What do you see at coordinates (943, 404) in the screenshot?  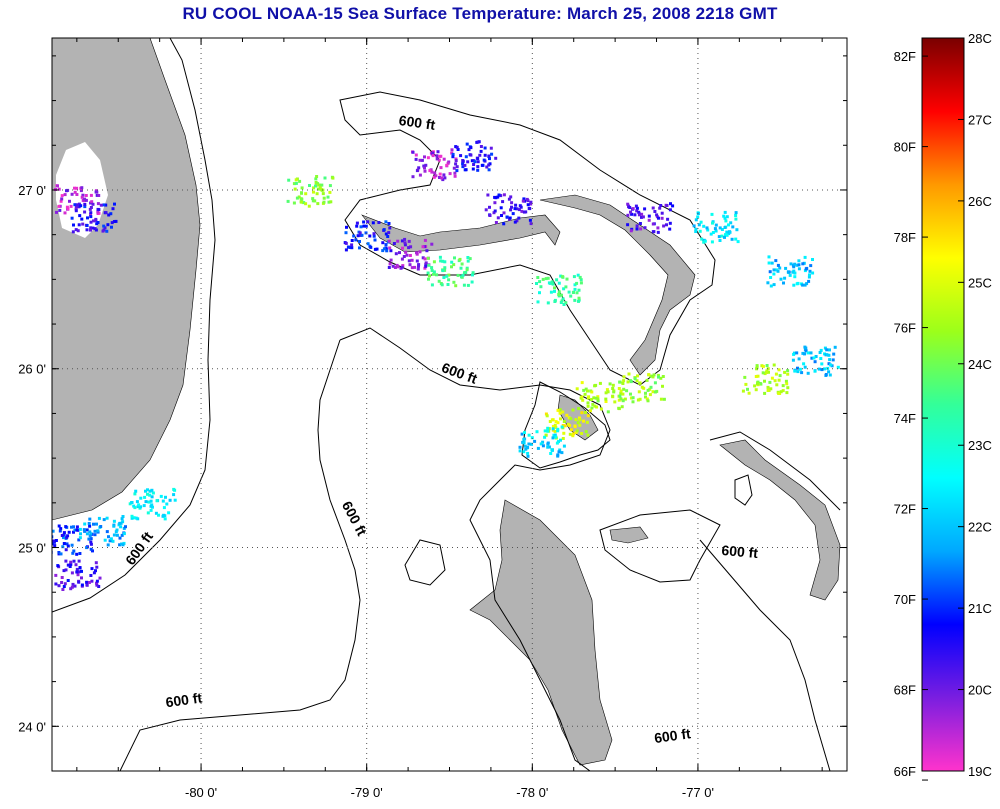 I see `colorbar-gradient` at bounding box center [943, 404].